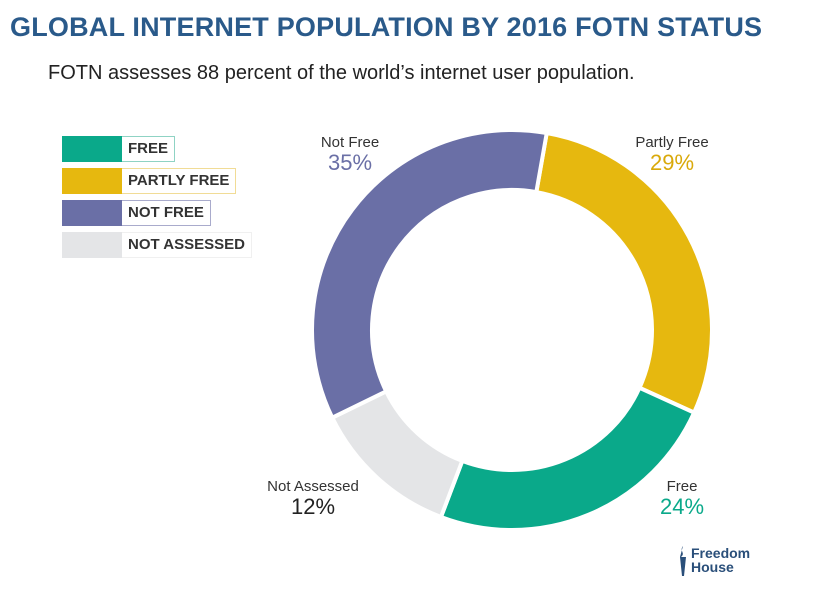  Describe the element at coordinates (623, 273) in the screenshot. I see `slice-partly-free` at that location.